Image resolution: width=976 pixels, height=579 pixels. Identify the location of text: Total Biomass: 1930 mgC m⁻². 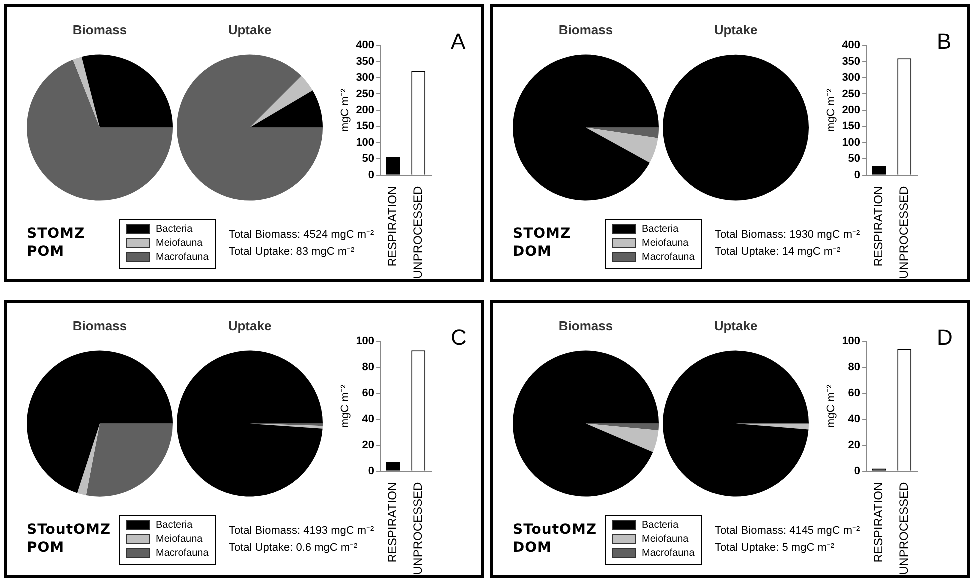
(787, 235).